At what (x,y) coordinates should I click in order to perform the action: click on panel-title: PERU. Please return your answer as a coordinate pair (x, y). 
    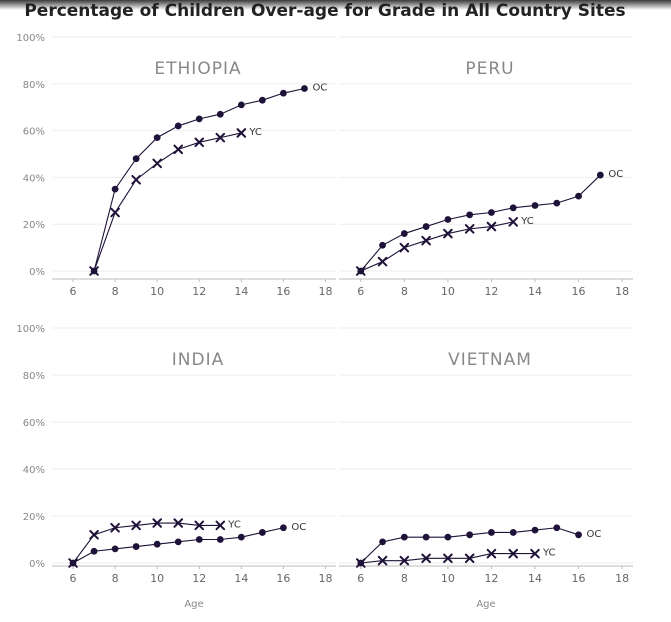
    Looking at the image, I should click on (489, 69).